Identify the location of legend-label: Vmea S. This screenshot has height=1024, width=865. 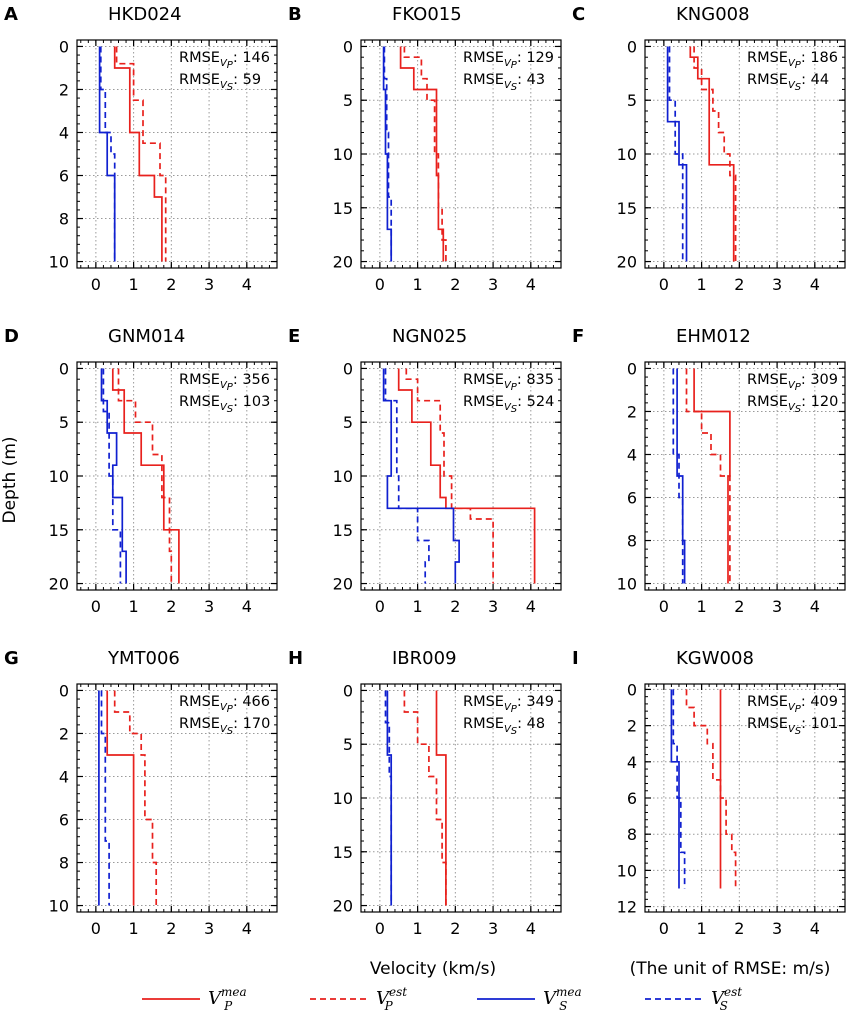
(562, 999).